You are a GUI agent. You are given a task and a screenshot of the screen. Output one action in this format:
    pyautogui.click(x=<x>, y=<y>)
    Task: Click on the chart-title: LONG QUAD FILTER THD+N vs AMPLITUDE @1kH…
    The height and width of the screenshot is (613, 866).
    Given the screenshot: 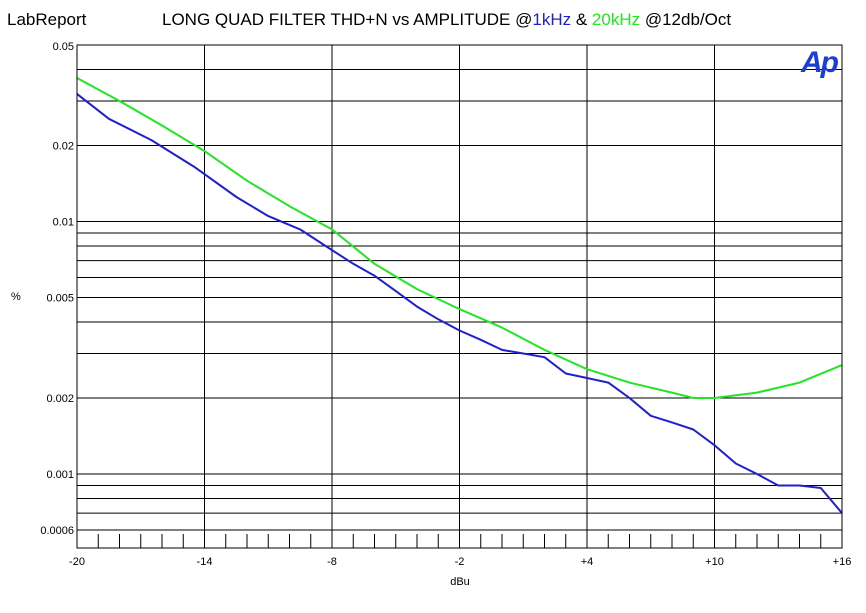 What is the action you would take?
    pyautogui.click(x=446, y=20)
    